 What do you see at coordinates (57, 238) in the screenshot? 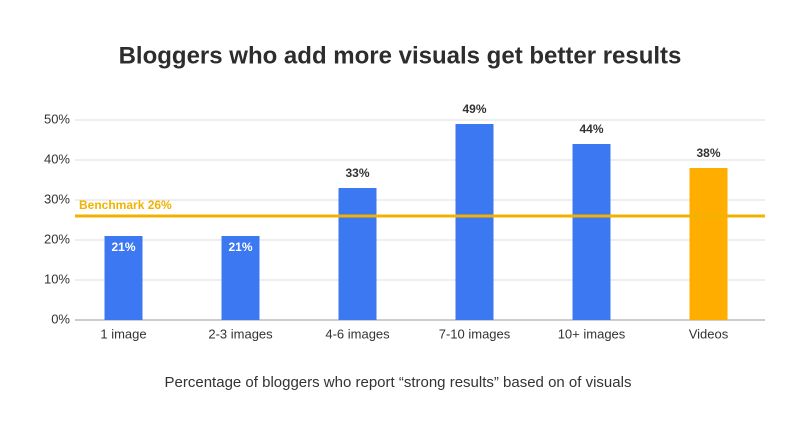
I see `y-tick-label: 20%` at bounding box center [57, 238].